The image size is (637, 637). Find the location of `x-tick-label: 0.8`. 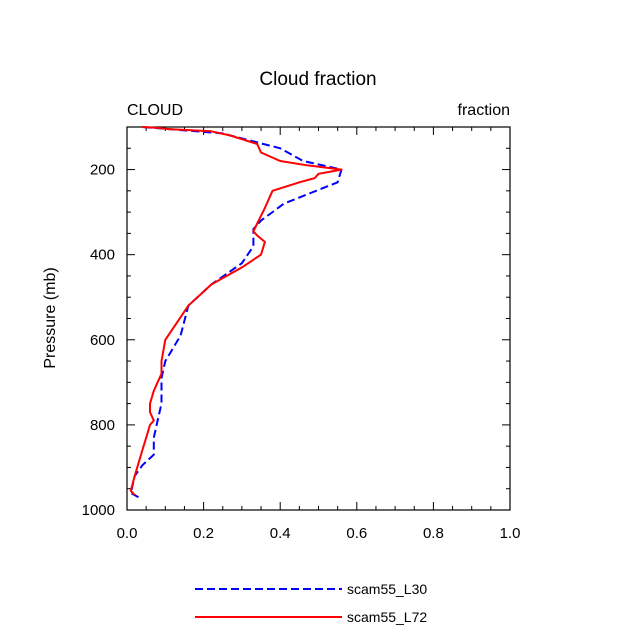

x-tick-label: 0.8 is located at coordinates (433, 533).